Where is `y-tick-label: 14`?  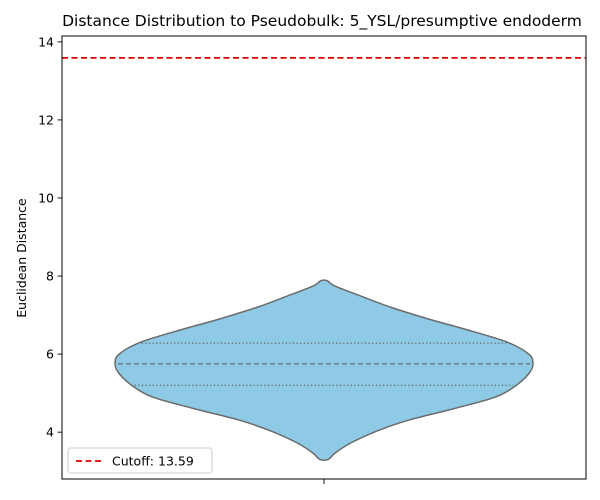
y-tick-label: 14 is located at coordinates (46, 41).